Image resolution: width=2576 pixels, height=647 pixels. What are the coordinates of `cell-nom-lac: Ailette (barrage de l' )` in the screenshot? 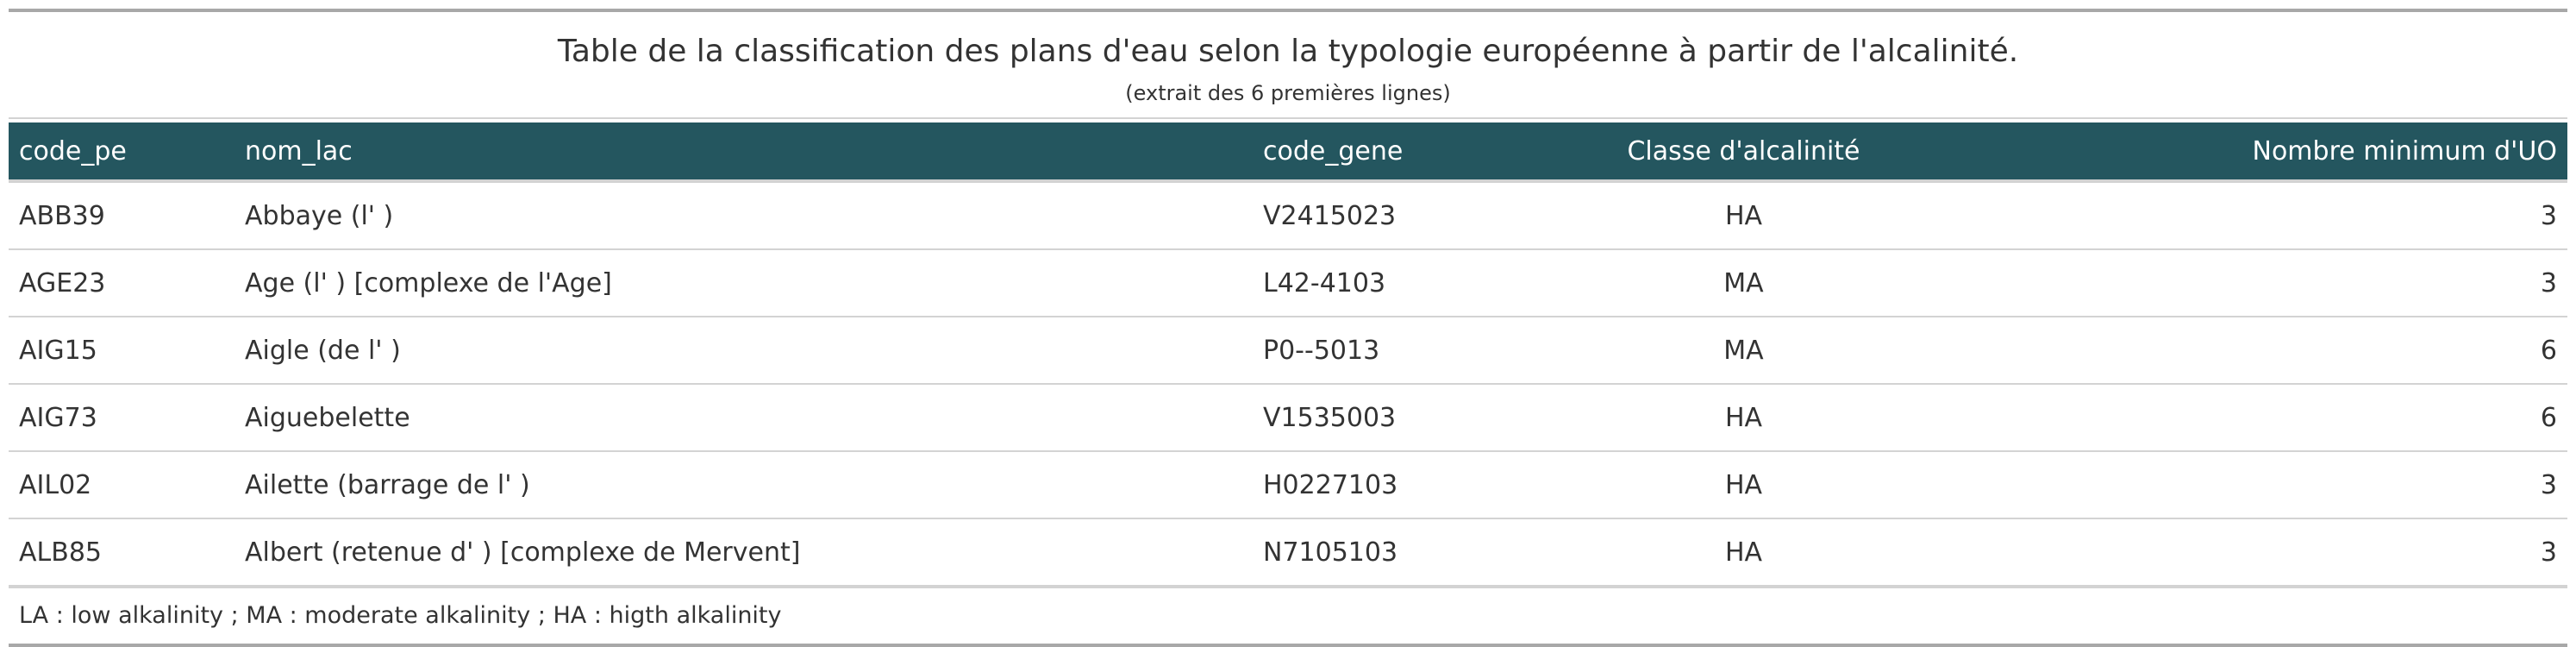 It's located at (743, 485).